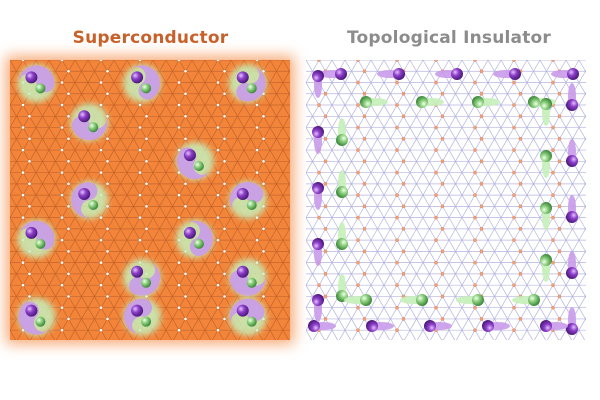  I want to click on cooper-pair, so click(194, 238).